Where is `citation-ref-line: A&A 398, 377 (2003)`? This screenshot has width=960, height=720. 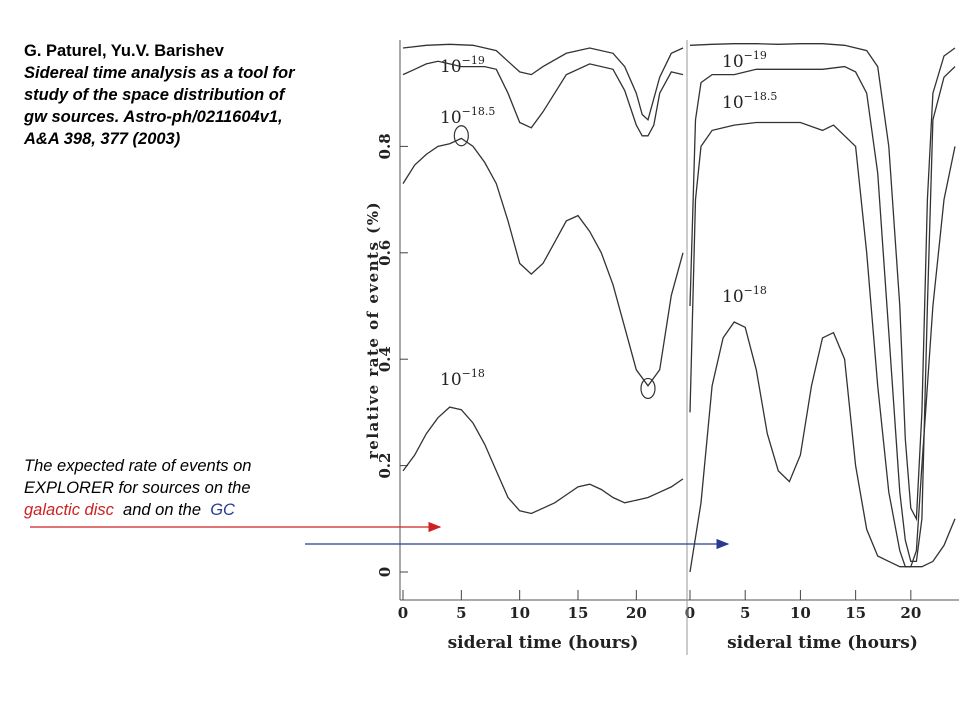
citation-ref-line: A&A 398, 377 (2003) is located at coordinates (102, 139).